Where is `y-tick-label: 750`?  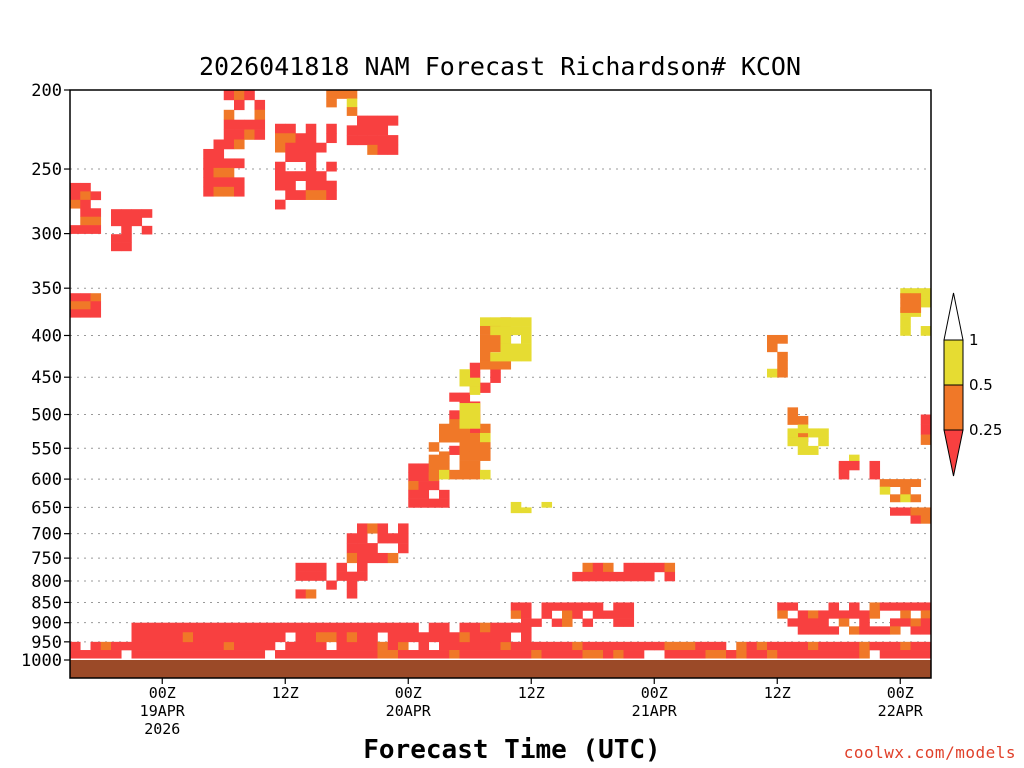
y-tick-label: 750 is located at coordinates (46, 559).